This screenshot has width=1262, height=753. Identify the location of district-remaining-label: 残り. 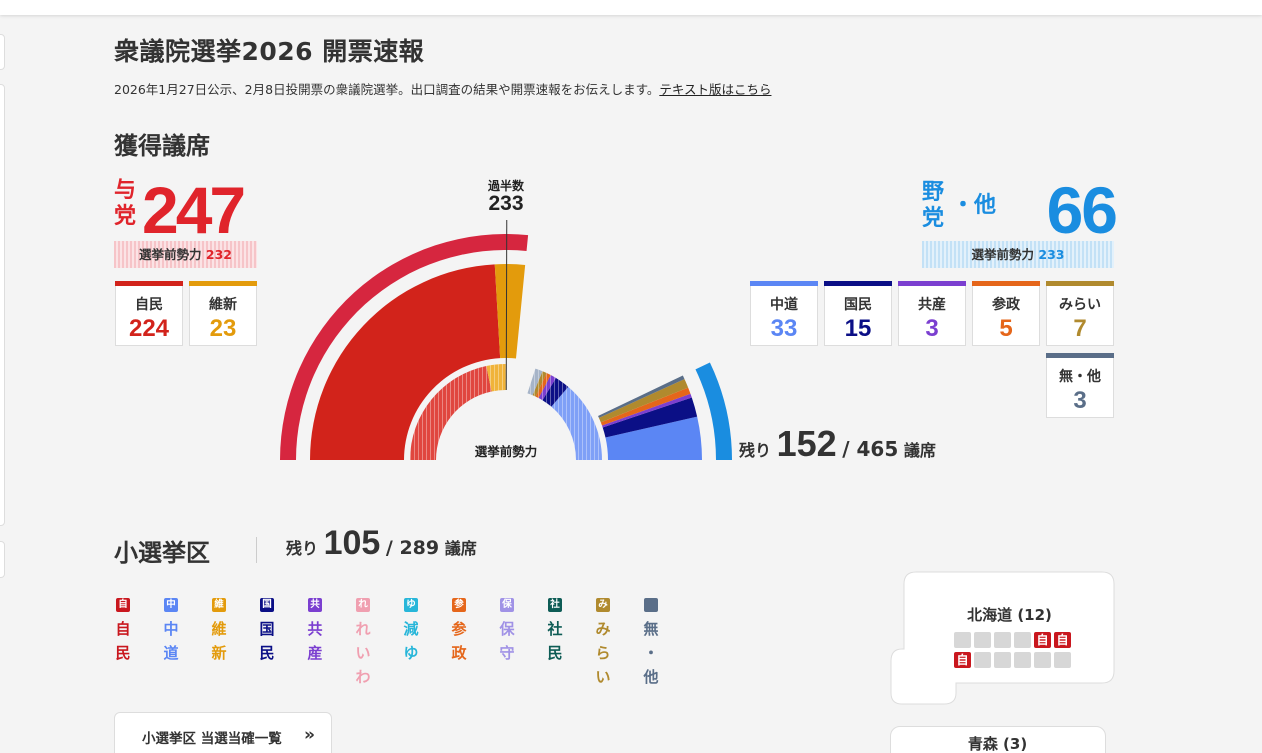
(302, 548).